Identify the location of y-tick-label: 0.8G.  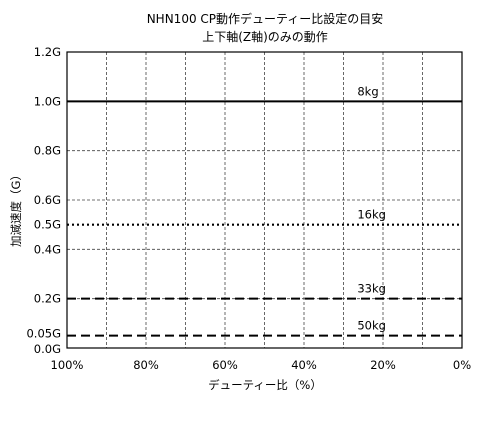
(47, 151).